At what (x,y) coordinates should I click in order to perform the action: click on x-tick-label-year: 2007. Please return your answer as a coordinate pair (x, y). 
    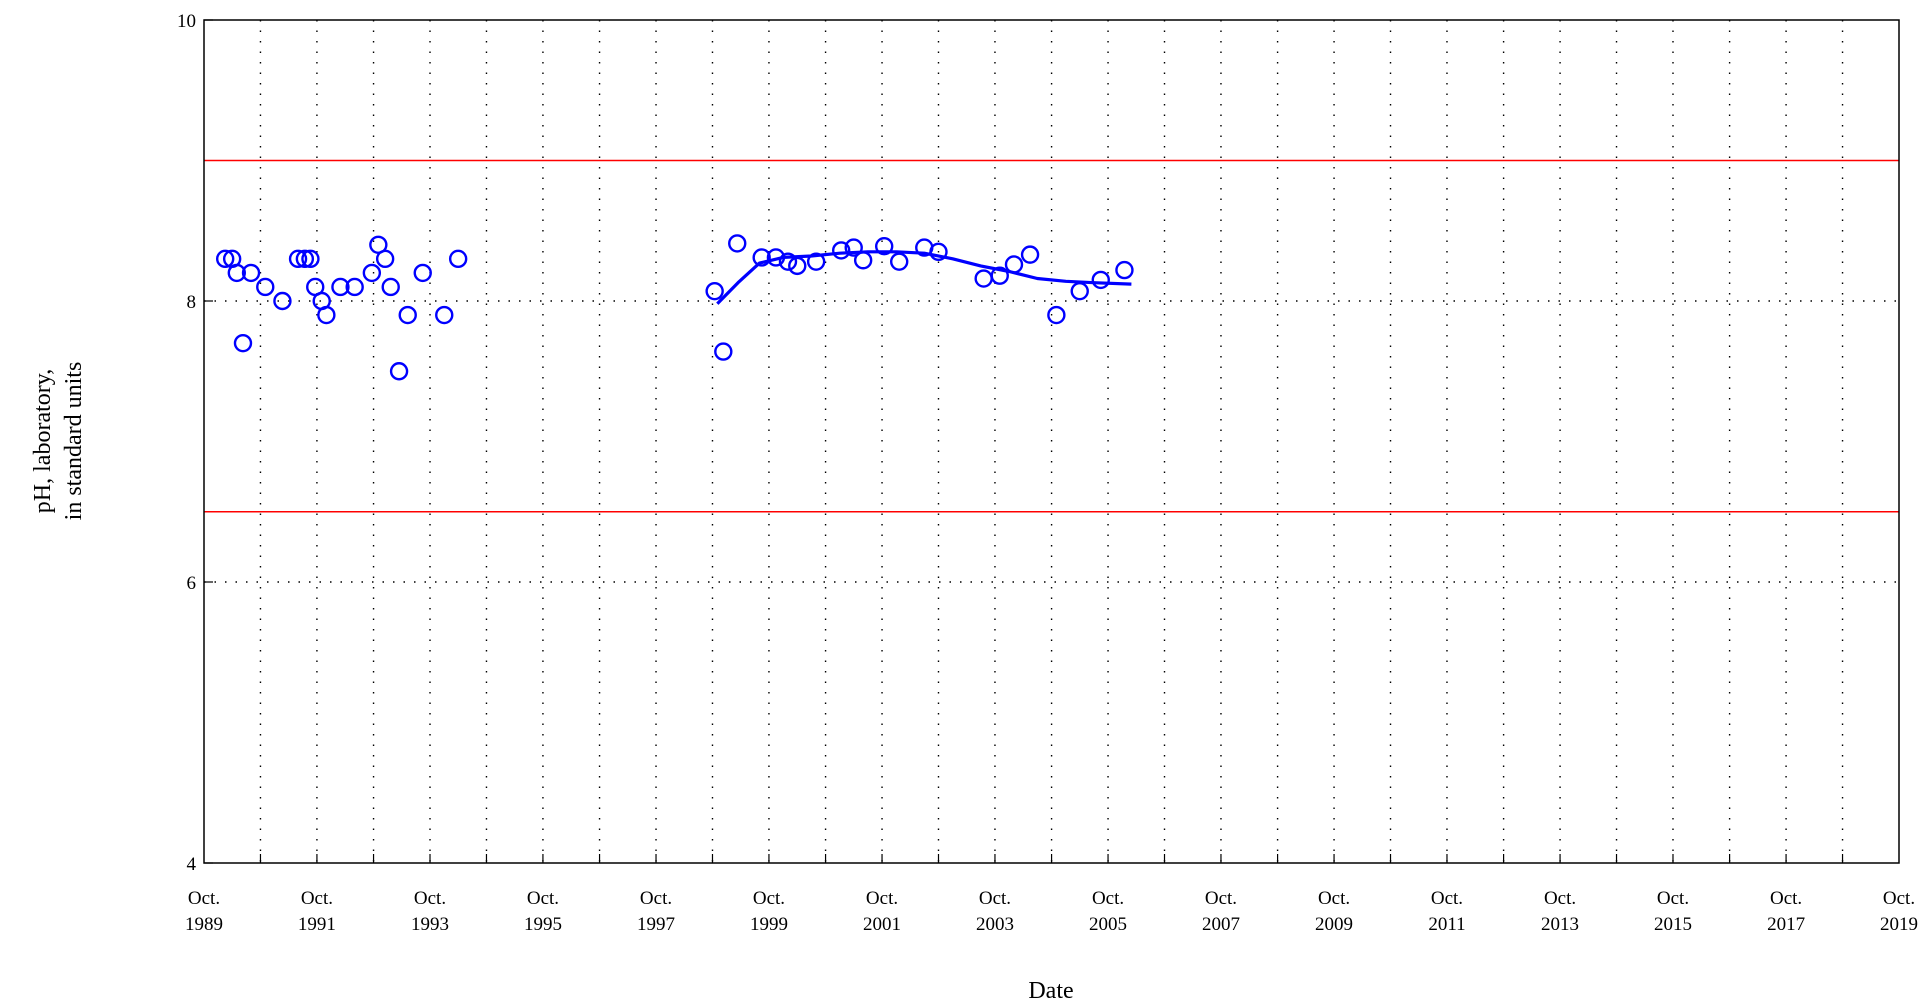
    Looking at the image, I should click on (1221, 924).